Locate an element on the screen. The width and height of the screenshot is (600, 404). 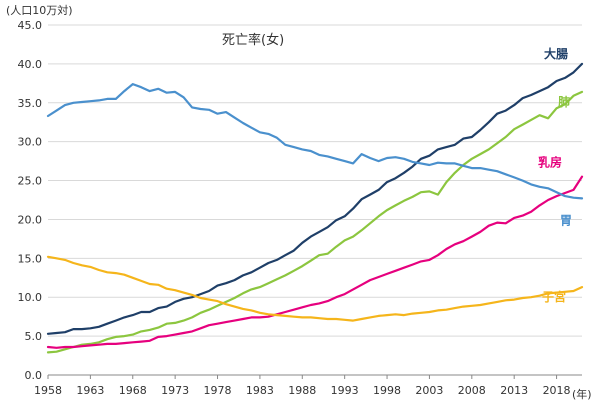
x-tick-label: 1963 is located at coordinates (90, 390).